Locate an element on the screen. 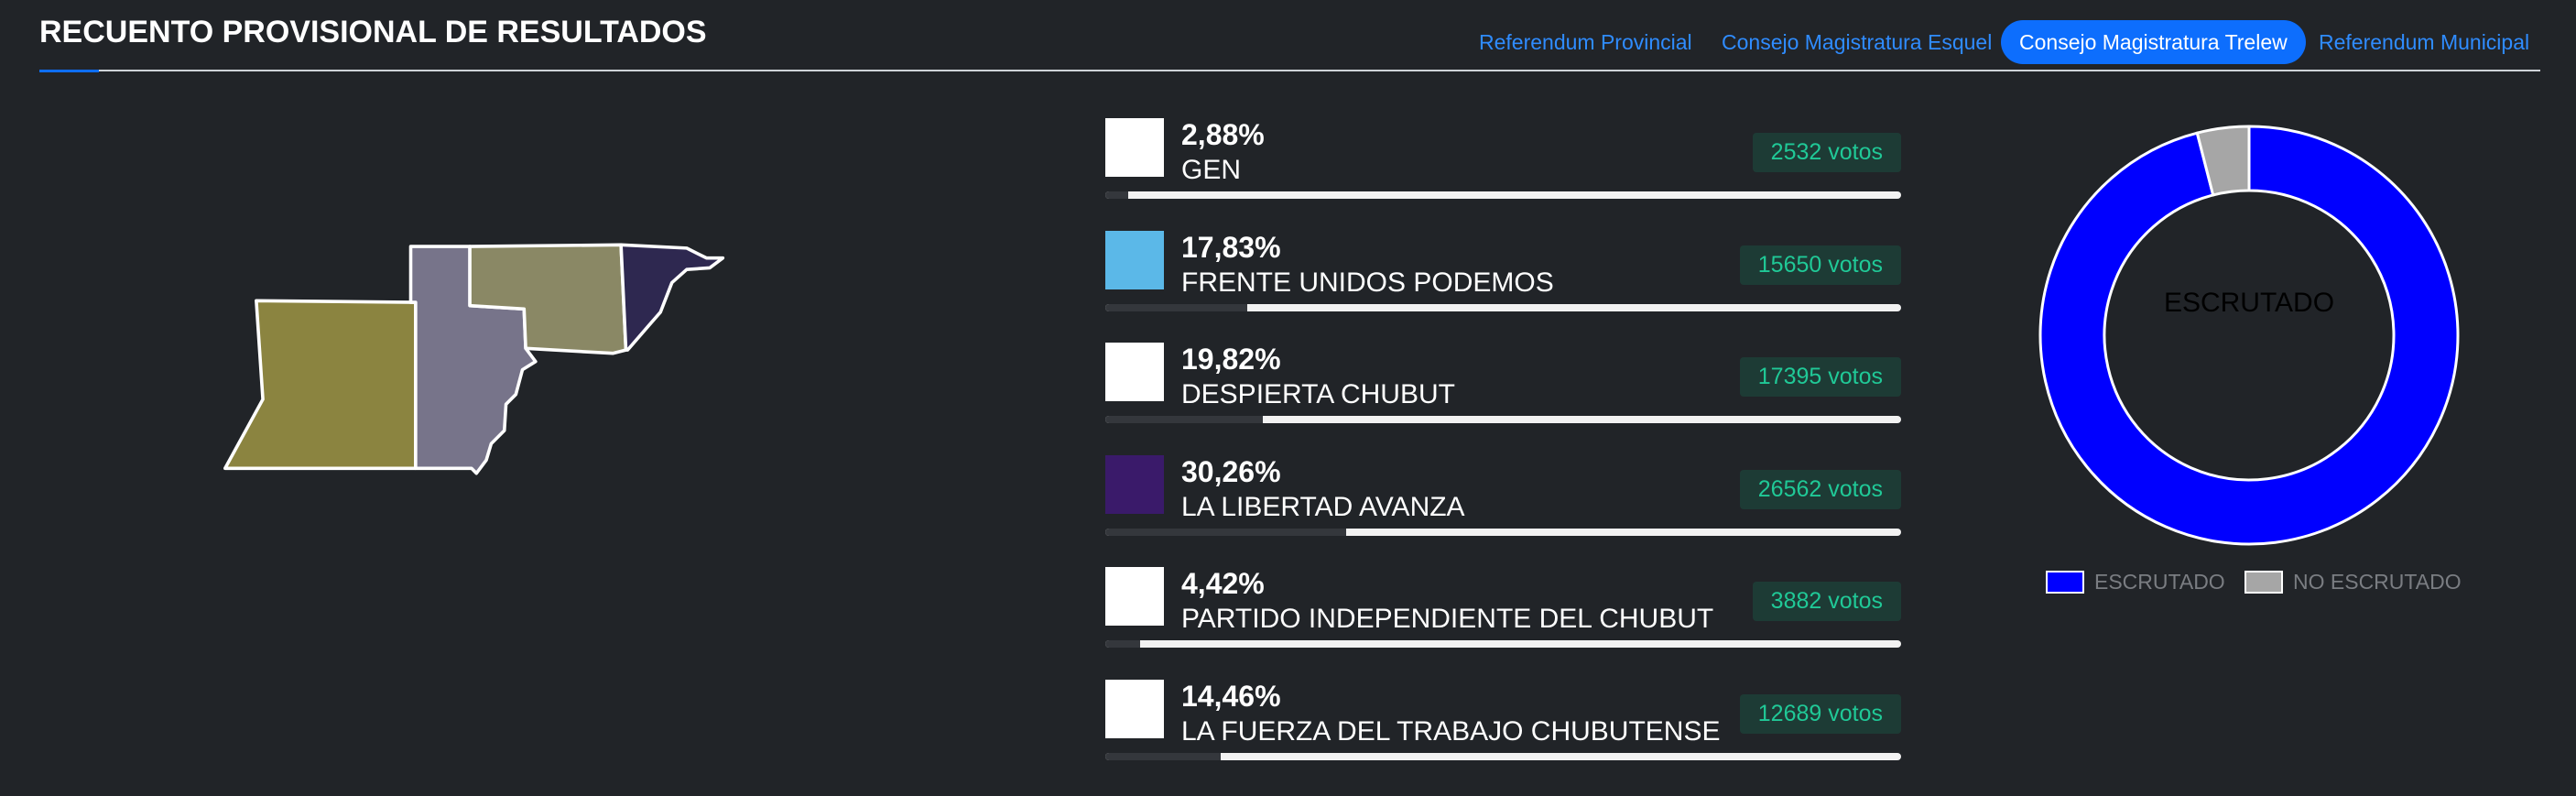  header-rule is located at coordinates (1289, 70).